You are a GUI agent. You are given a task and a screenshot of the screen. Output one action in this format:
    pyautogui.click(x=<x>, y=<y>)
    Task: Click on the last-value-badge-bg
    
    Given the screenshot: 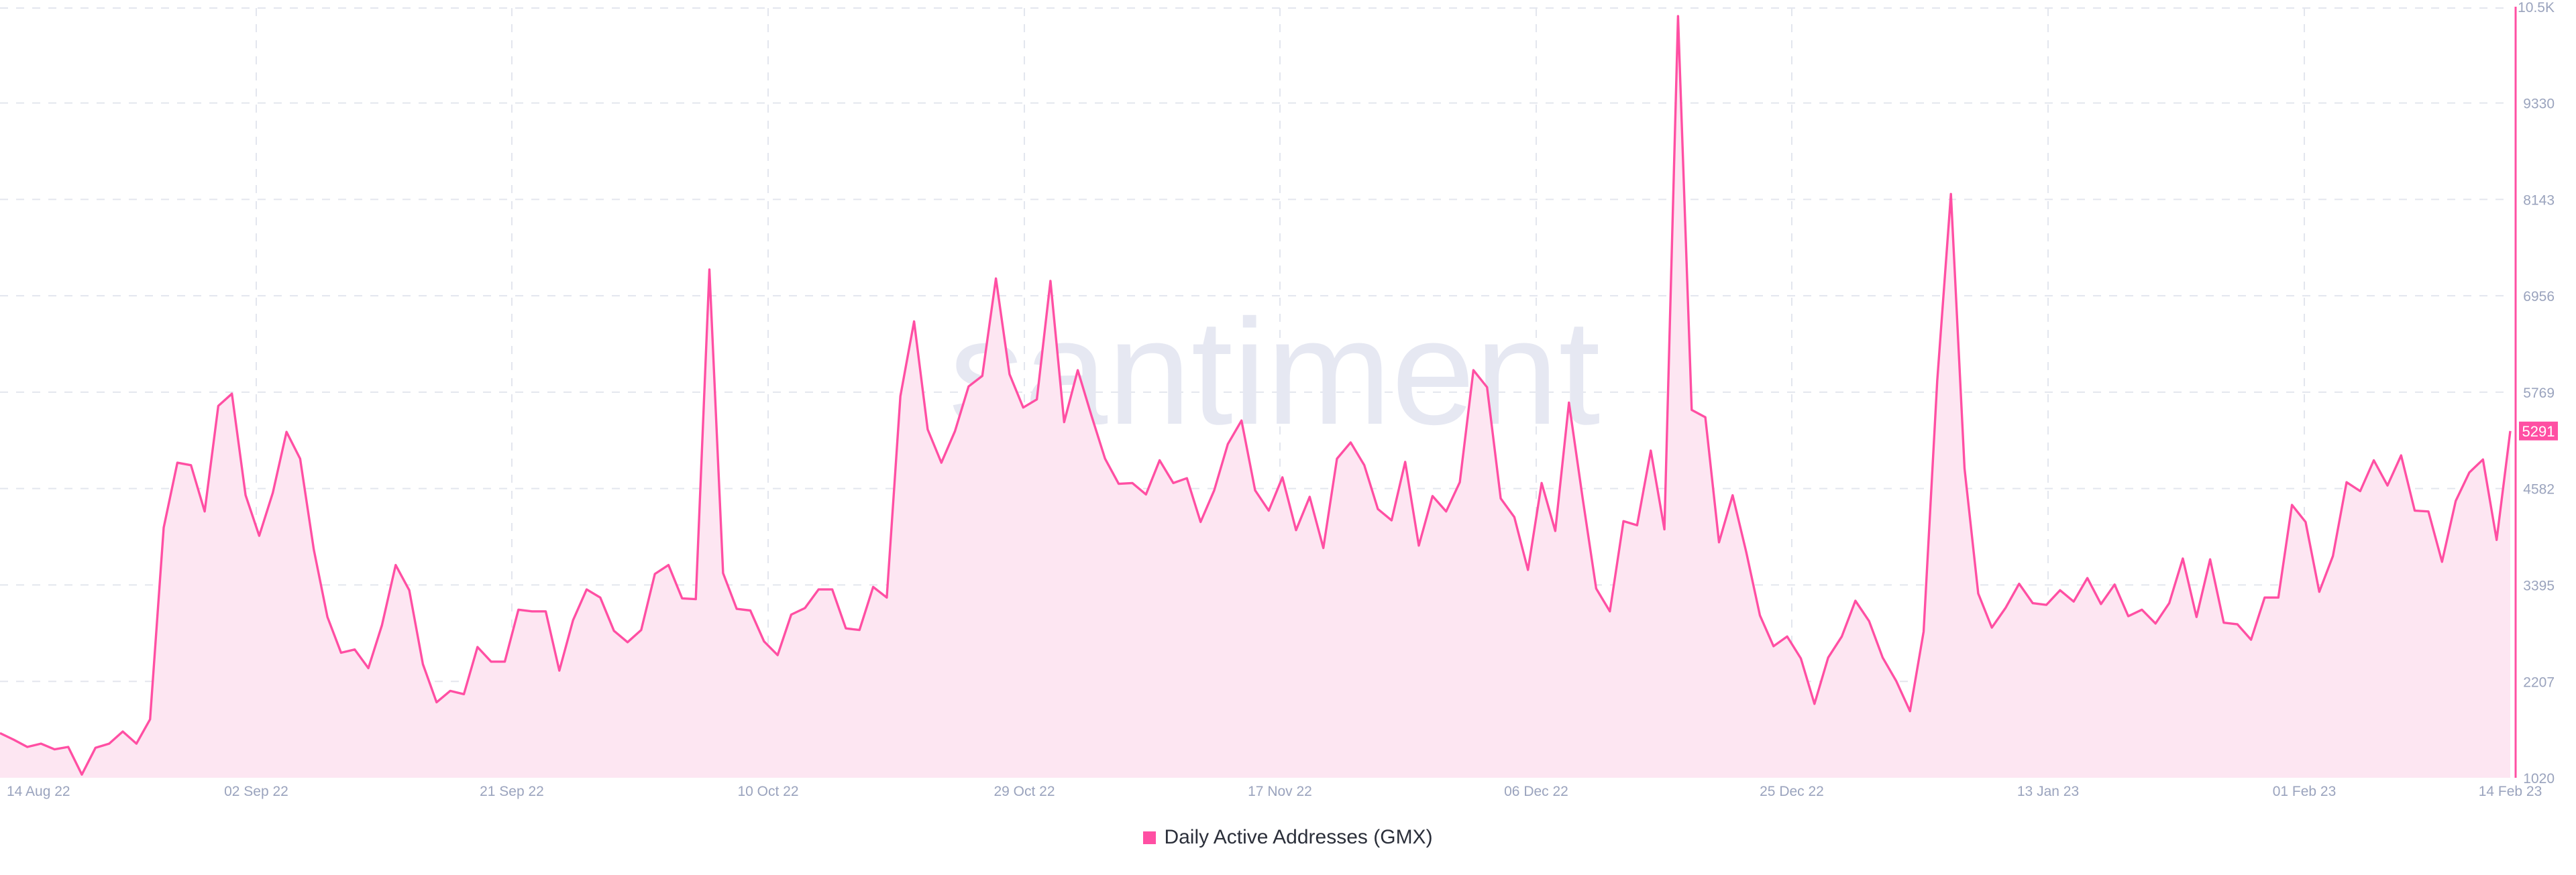 What is the action you would take?
    pyautogui.click(x=2538, y=431)
    